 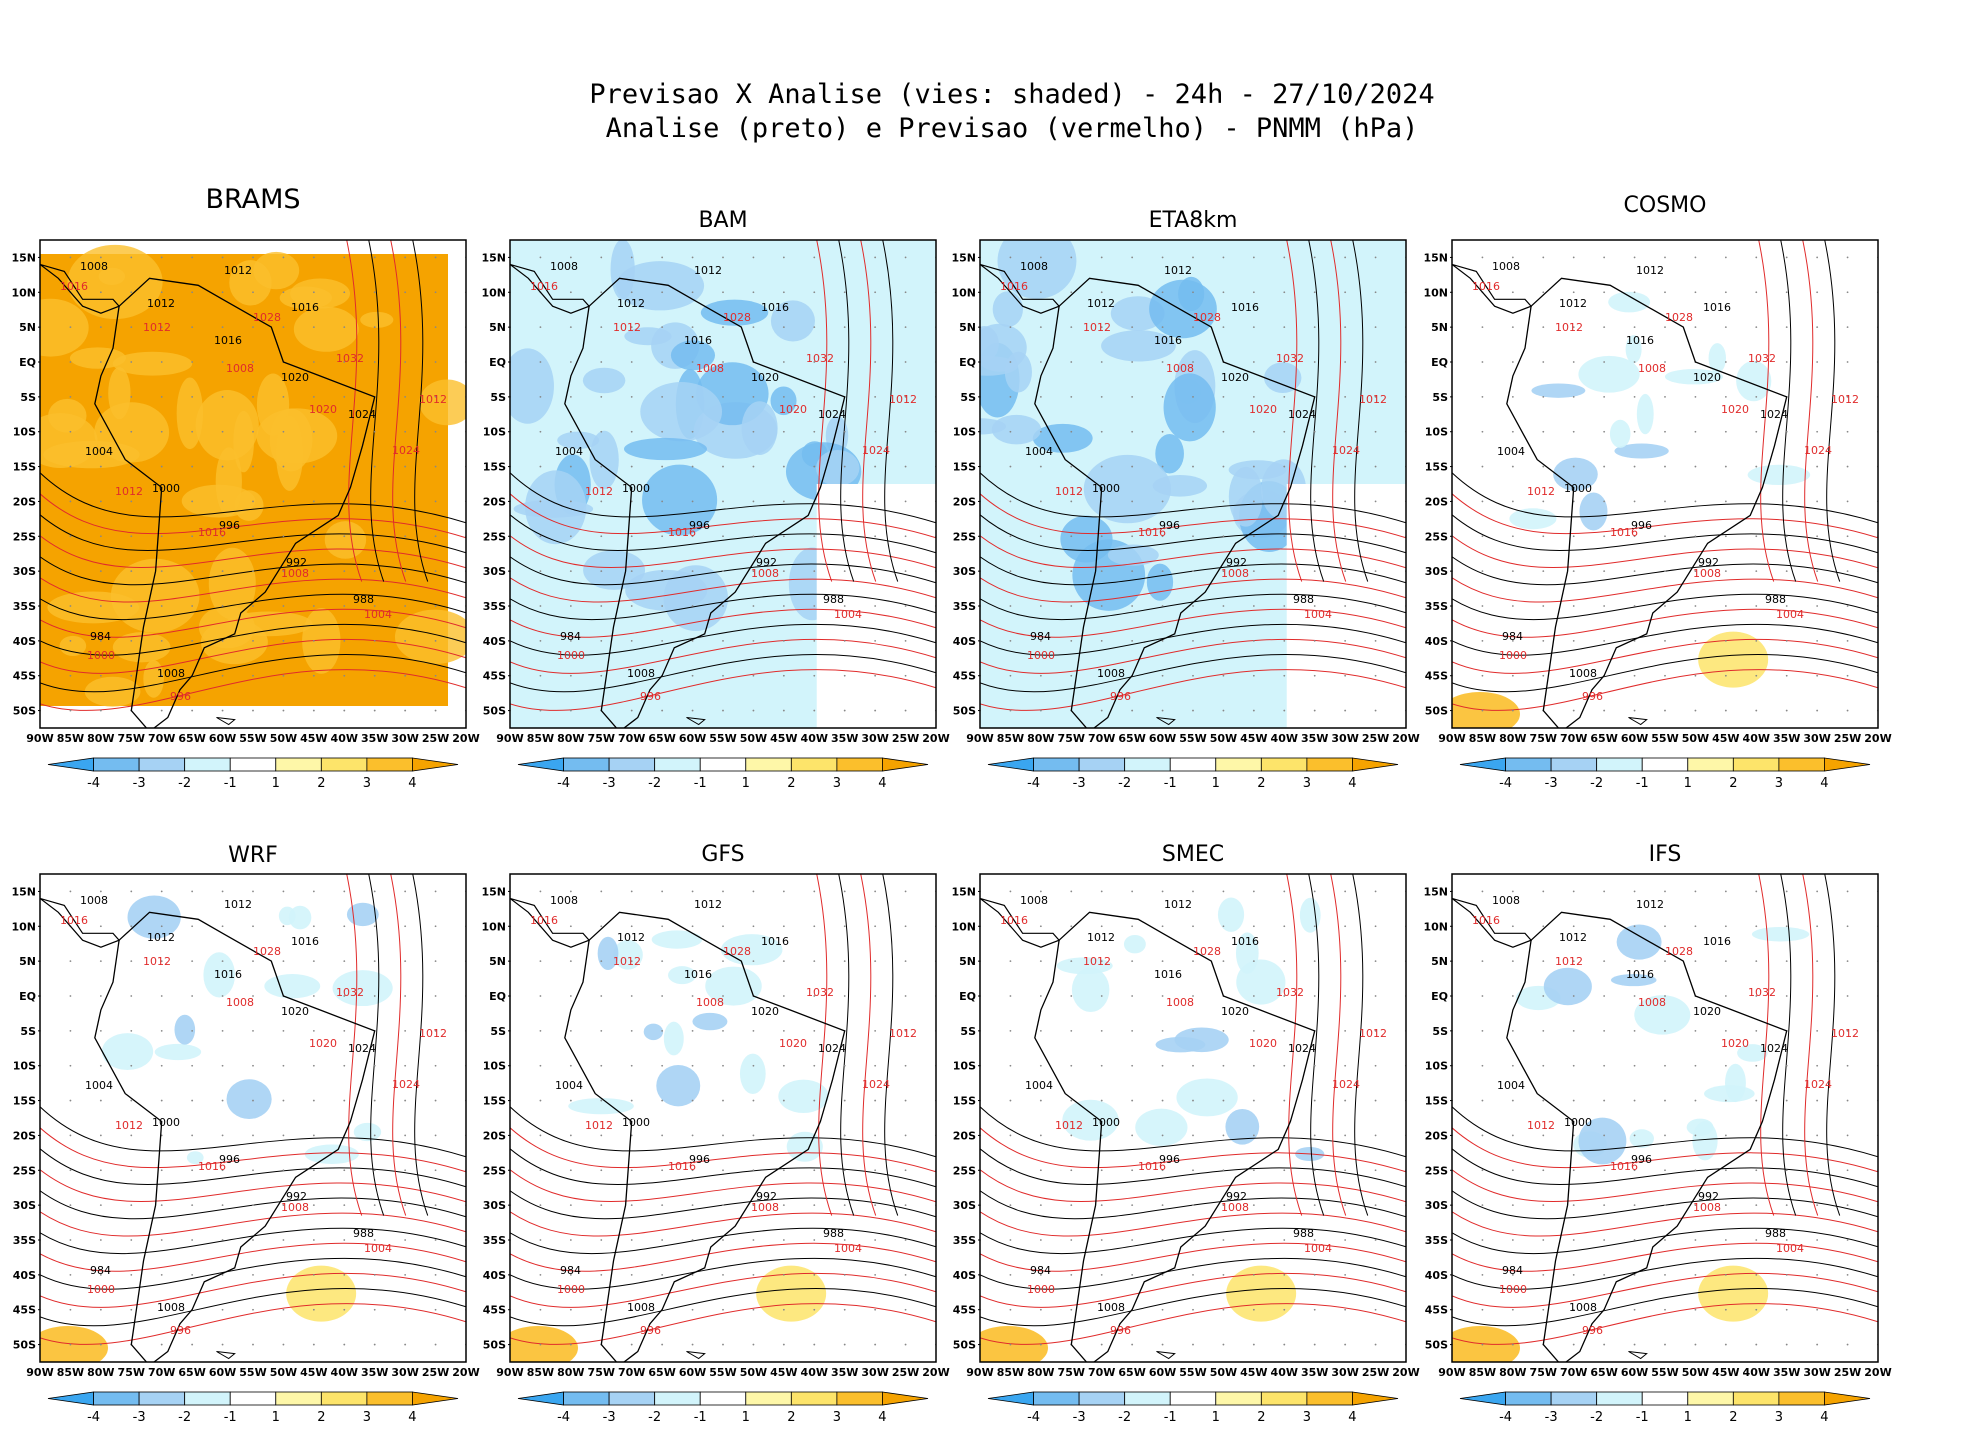 What do you see at coordinates (1014, 286) in the screenshot?
I see `contour-label: 1016` at bounding box center [1014, 286].